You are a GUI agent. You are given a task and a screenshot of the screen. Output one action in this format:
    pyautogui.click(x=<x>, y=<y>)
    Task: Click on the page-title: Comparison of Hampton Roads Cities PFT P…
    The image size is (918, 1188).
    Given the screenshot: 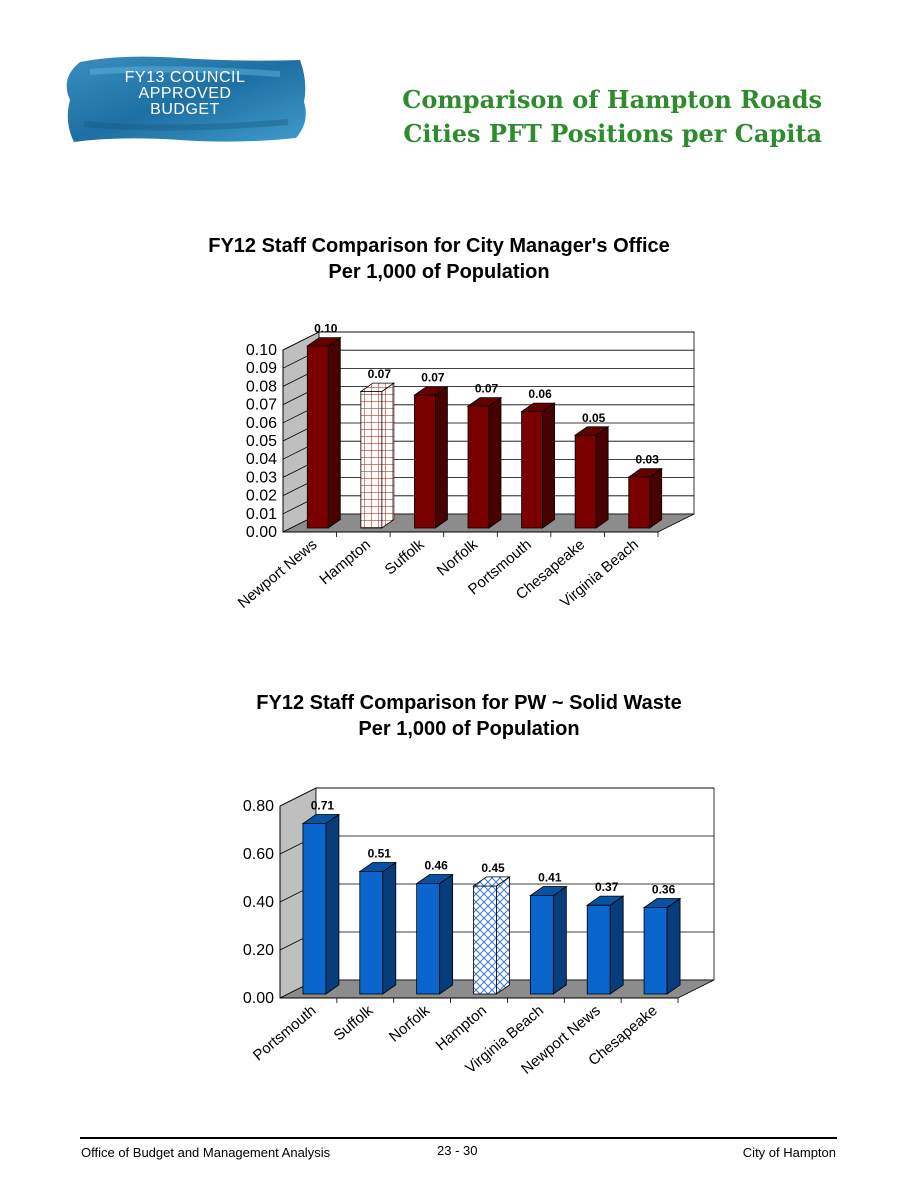 What is the action you would take?
    pyautogui.click(x=612, y=117)
    